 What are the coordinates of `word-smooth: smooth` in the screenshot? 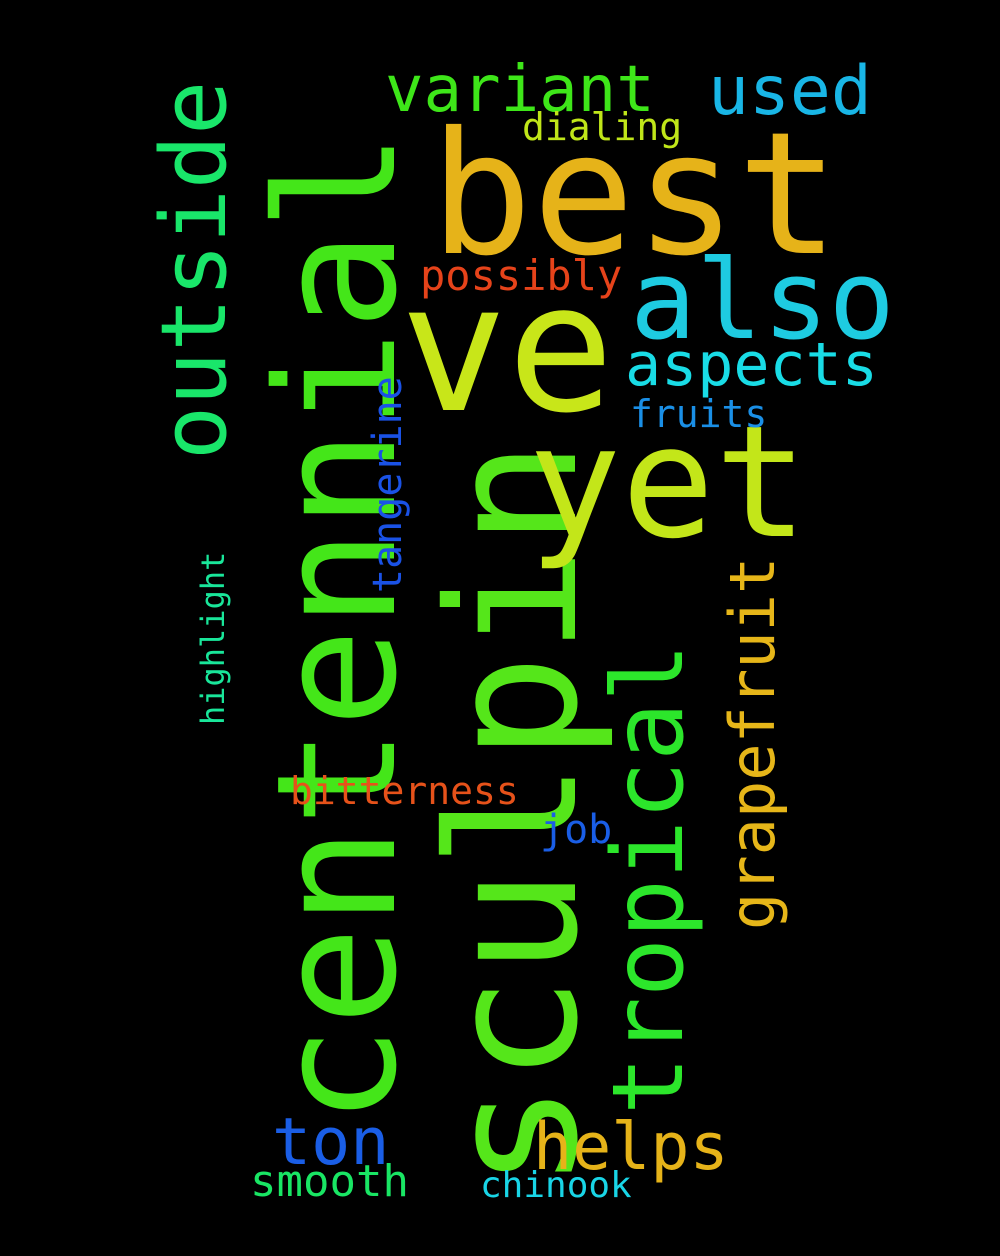 It's located at (329, 1181).